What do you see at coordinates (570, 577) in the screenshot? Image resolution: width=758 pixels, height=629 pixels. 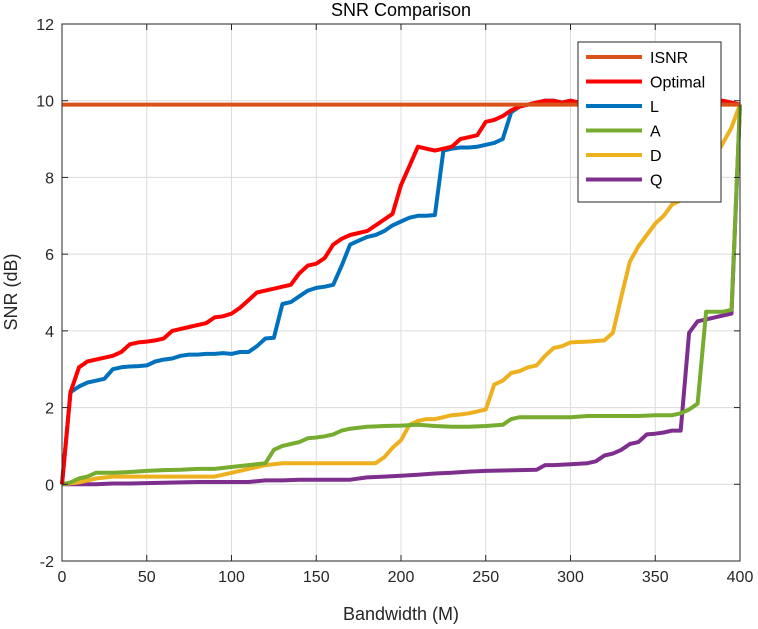 I see `x-tick-label: 300` at bounding box center [570, 577].